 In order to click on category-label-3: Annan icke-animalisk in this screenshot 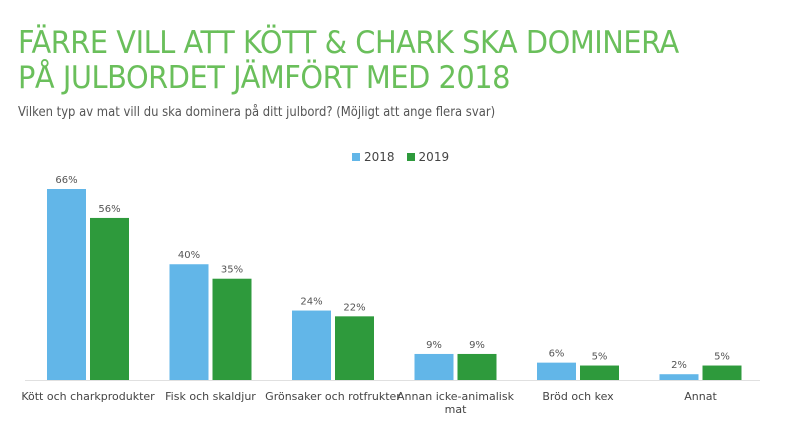, I will do `click(456, 396)`.